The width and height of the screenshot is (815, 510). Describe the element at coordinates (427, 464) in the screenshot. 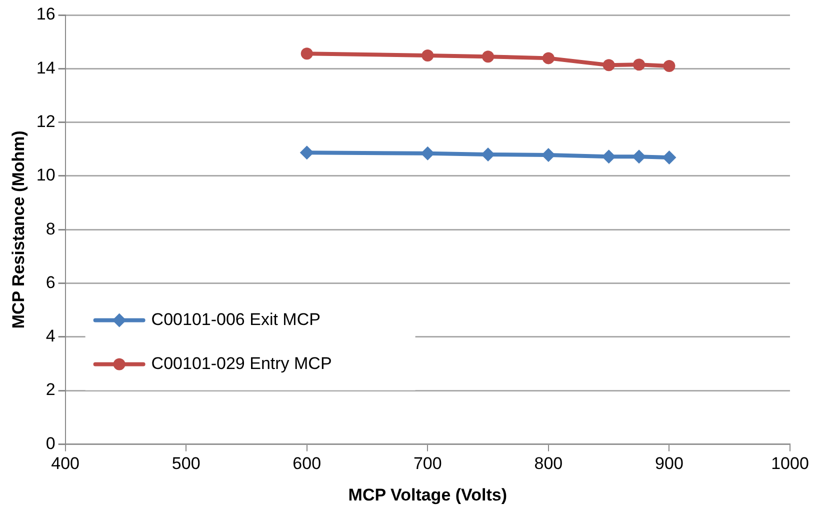

I see `x-tick-label: 700` at that location.